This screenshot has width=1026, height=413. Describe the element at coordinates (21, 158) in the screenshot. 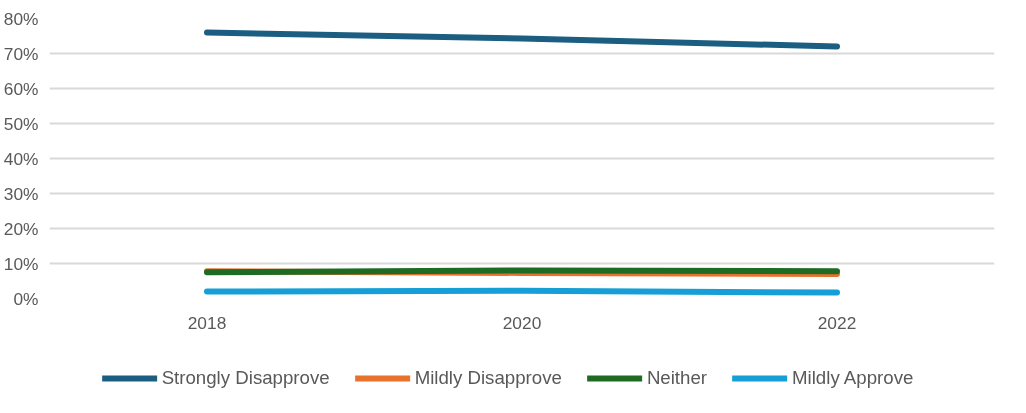

I see `y-tick-label: 40%` at that location.